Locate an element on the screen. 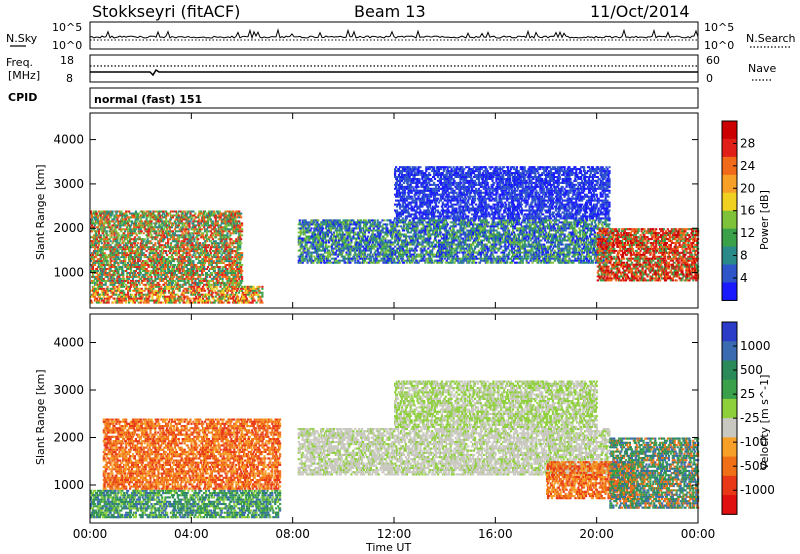 The image size is (800, 554). nsky-trace is located at coordinates (394, 34).